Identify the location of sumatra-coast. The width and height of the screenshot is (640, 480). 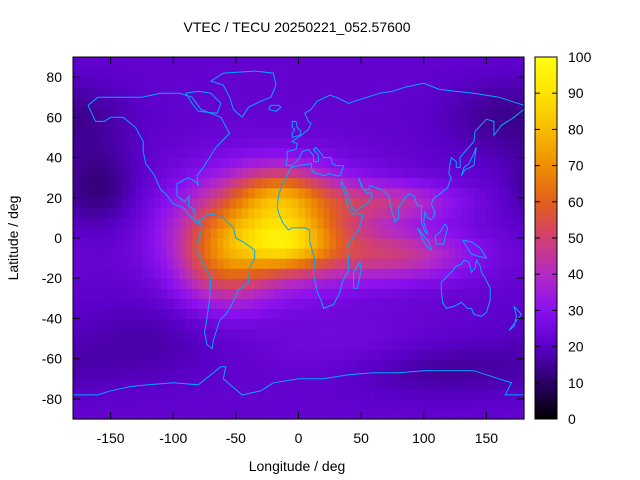
(425, 239).